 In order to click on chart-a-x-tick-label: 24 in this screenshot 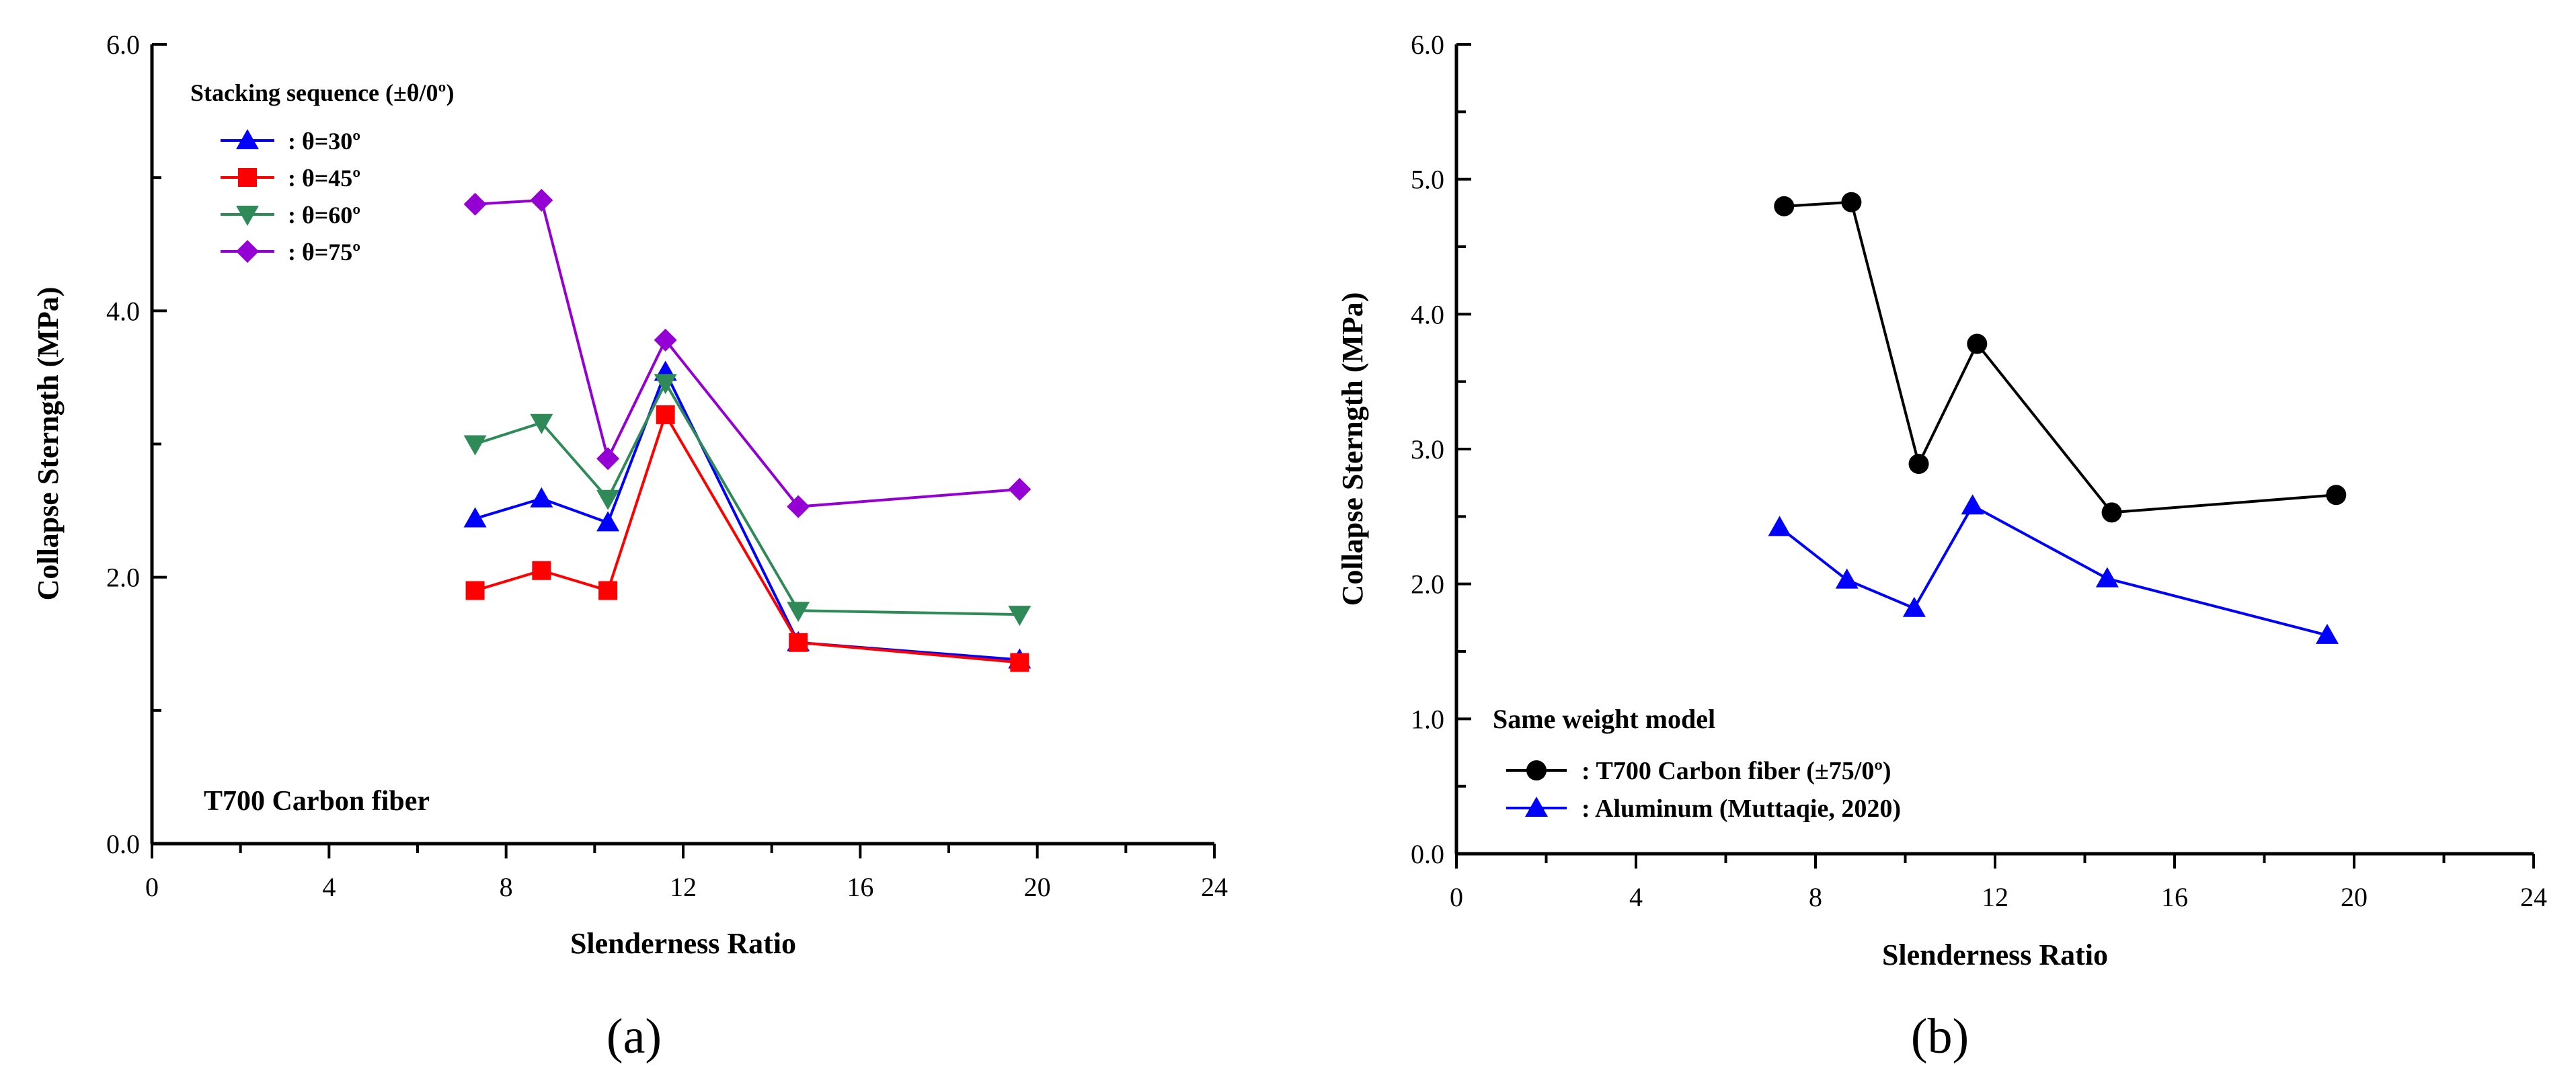, I will do `click(1215, 887)`.